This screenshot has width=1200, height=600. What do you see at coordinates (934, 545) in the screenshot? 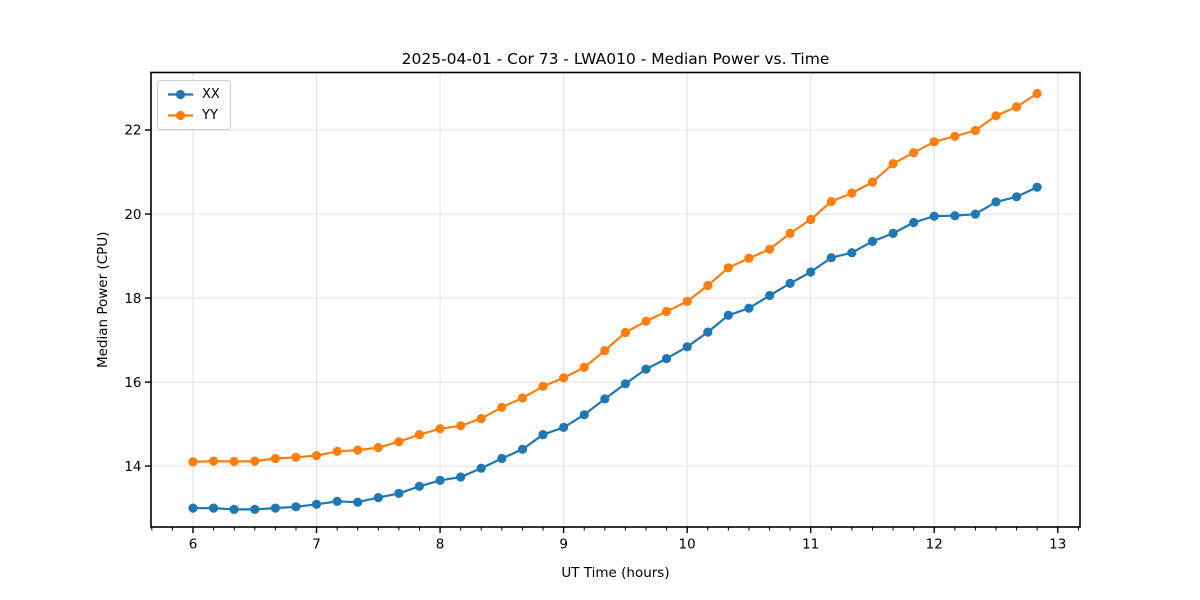
I see `x-tick-label: 12` at bounding box center [934, 545].